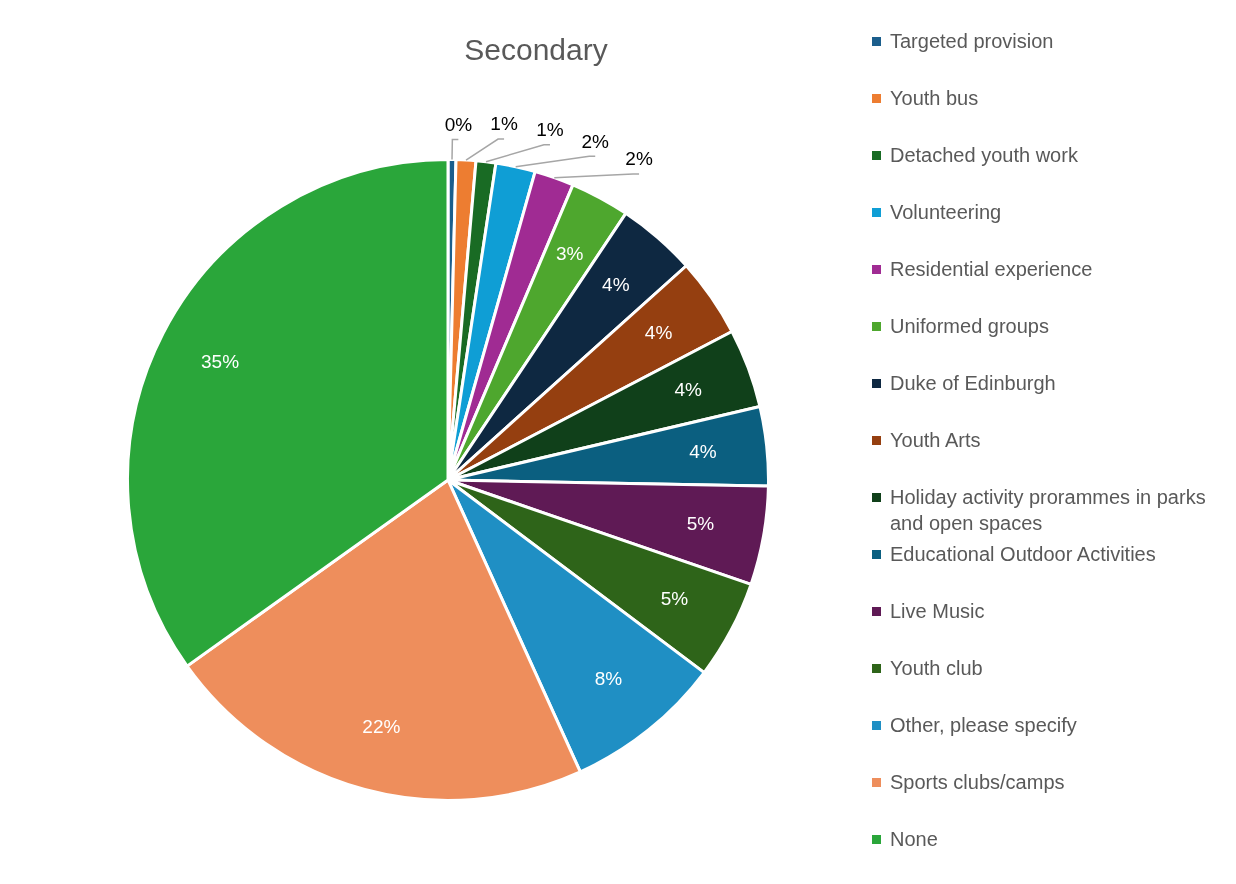 The height and width of the screenshot is (884, 1236). What do you see at coordinates (934, 98) in the screenshot?
I see `legend-label: Youth bus` at bounding box center [934, 98].